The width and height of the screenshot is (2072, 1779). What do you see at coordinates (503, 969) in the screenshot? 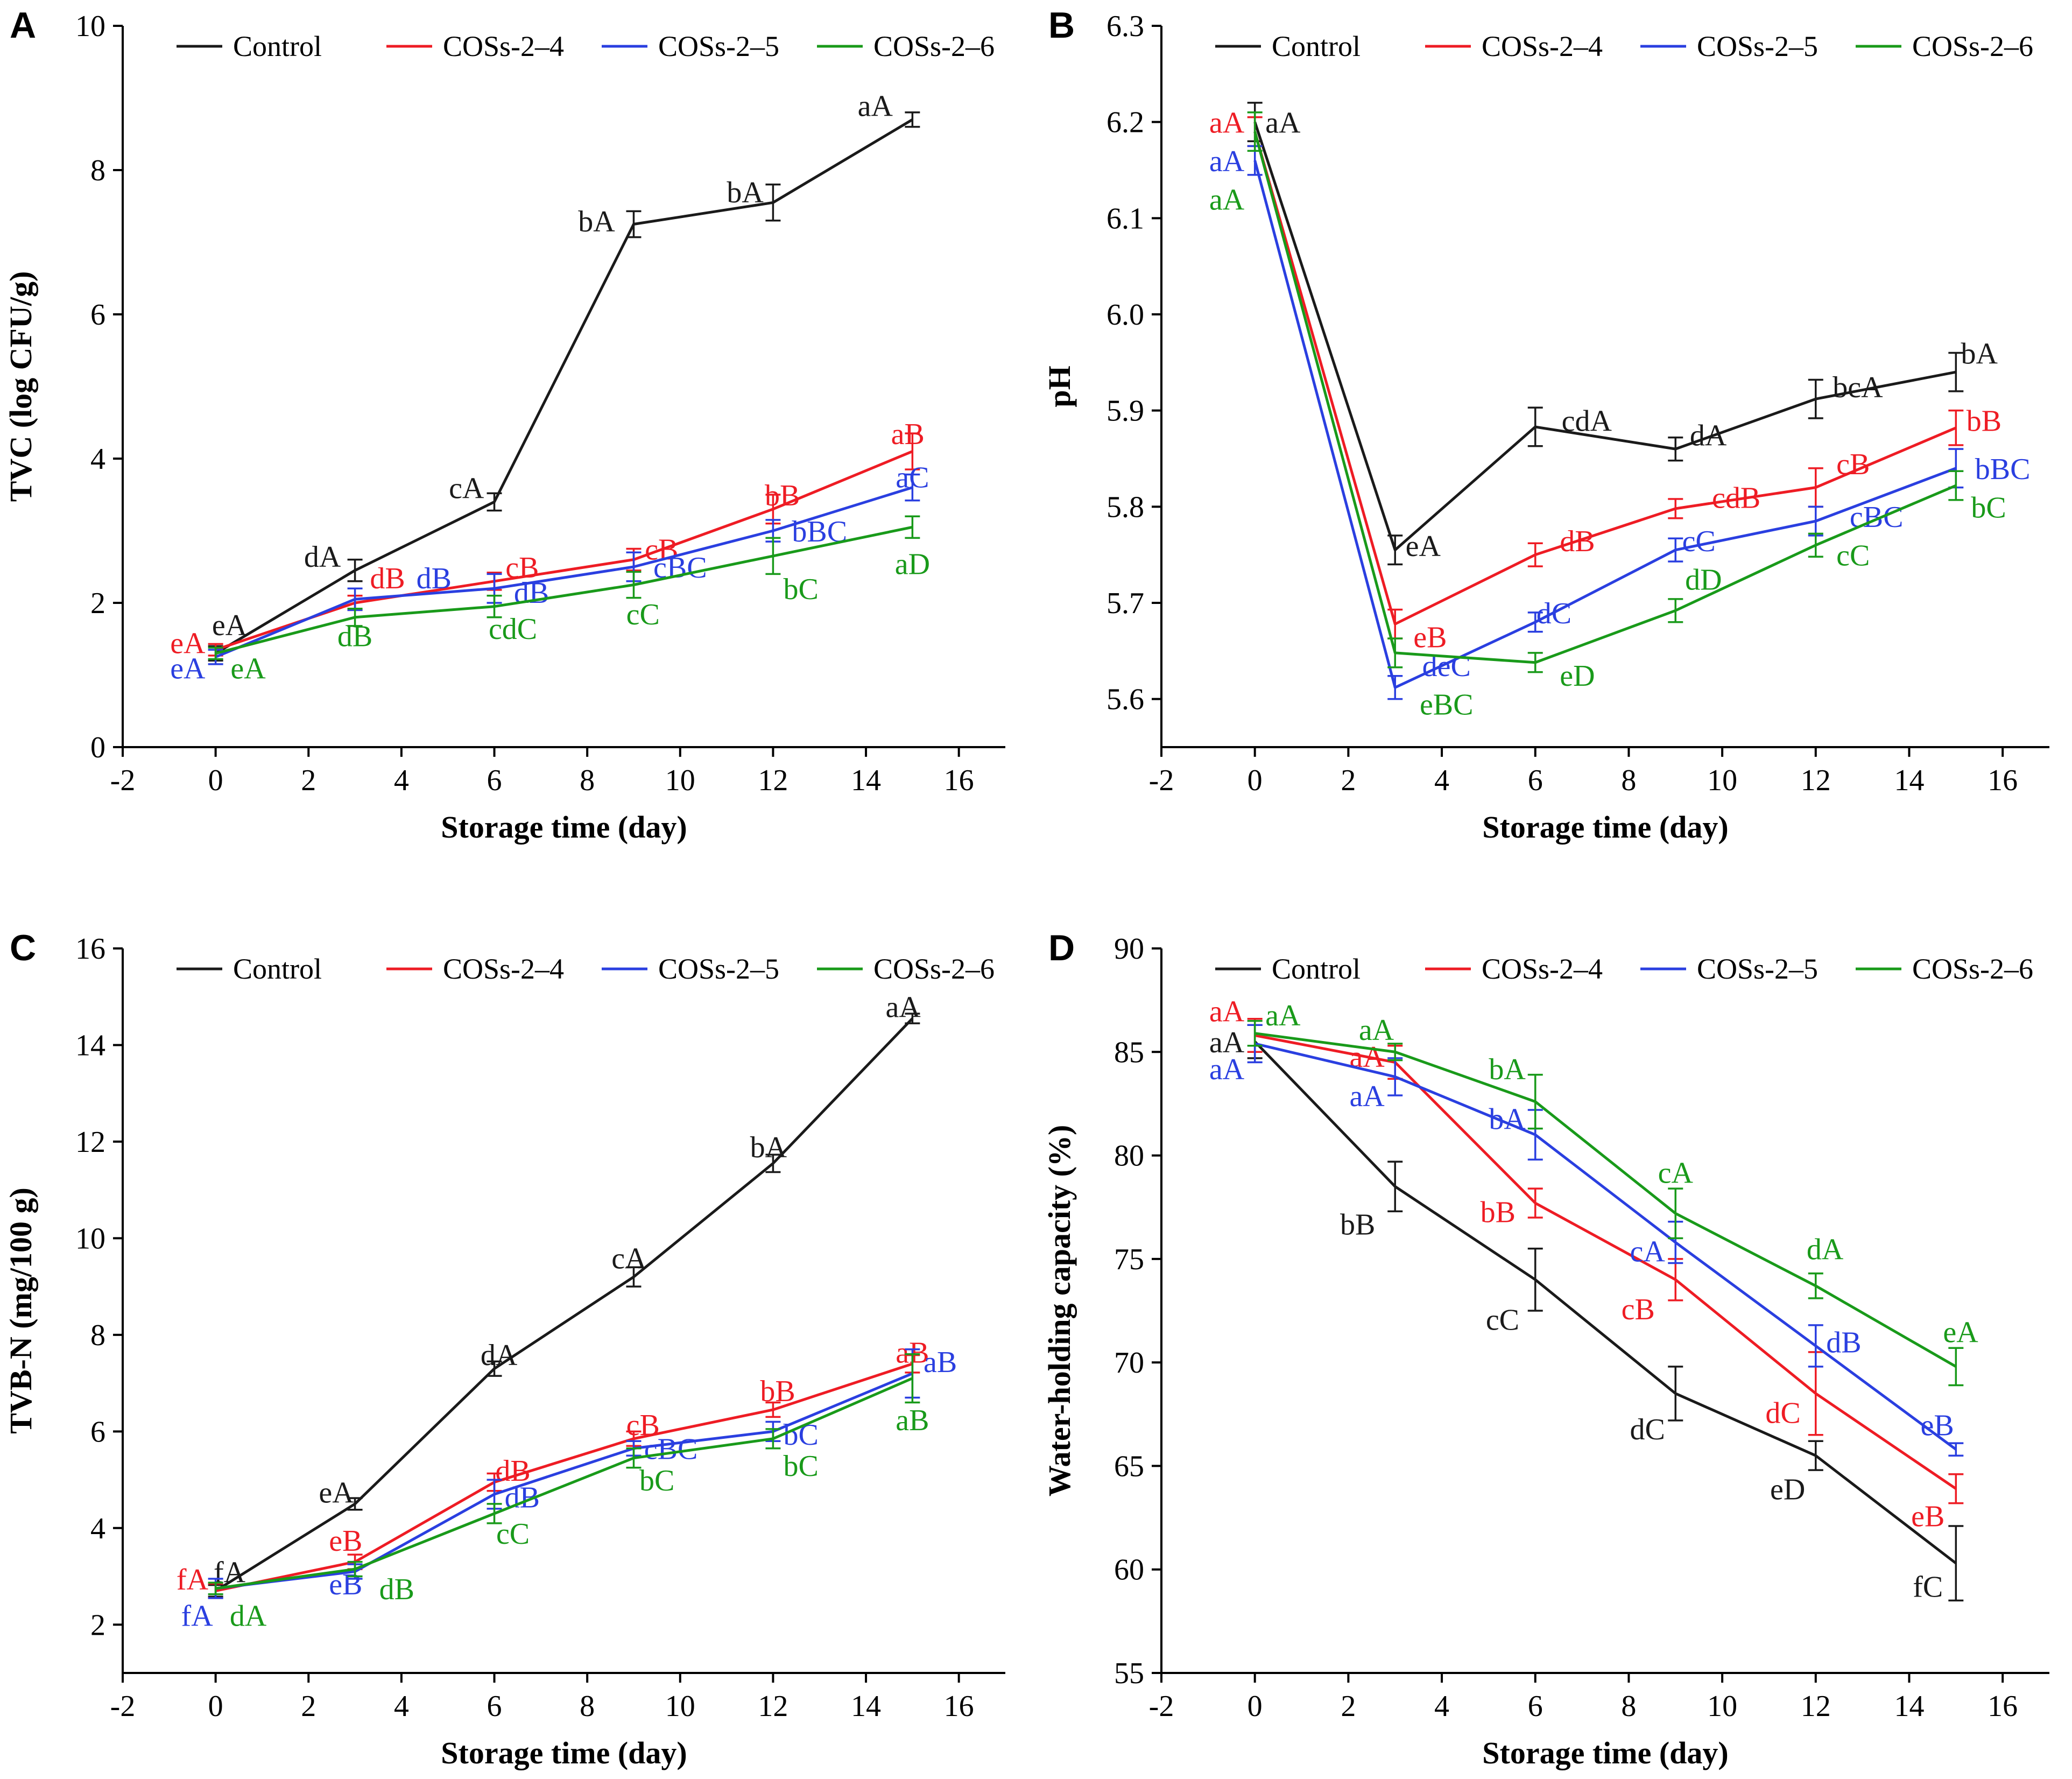
I see `legend-label-coss-2-4: COSs-2–4` at bounding box center [503, 969].